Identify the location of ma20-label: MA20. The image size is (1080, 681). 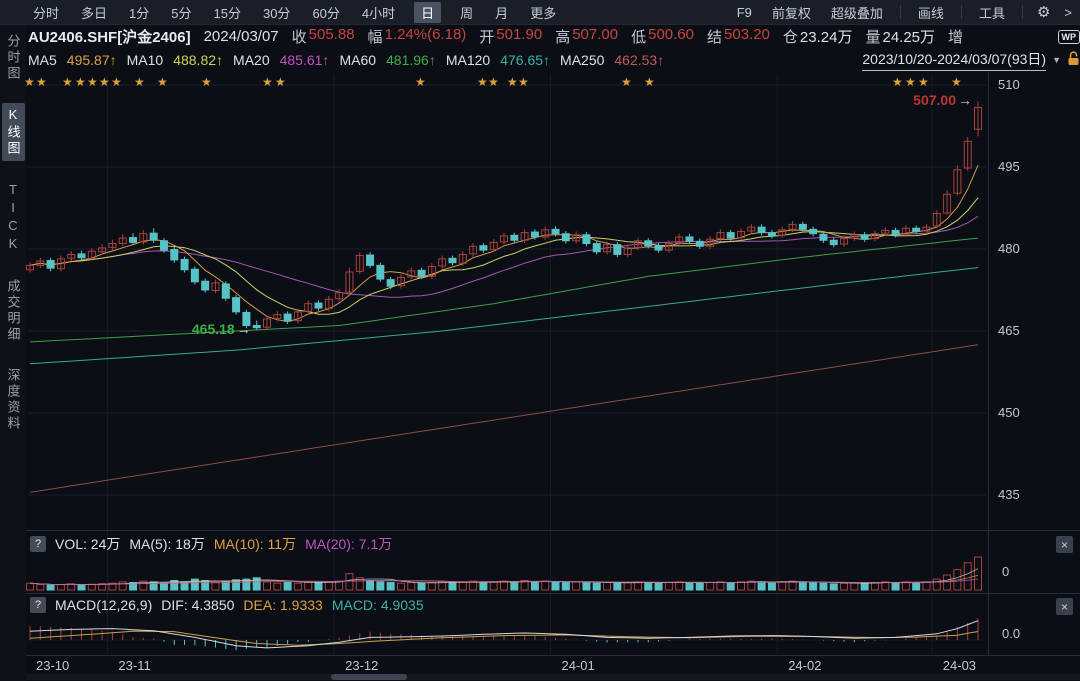
(251, 59).